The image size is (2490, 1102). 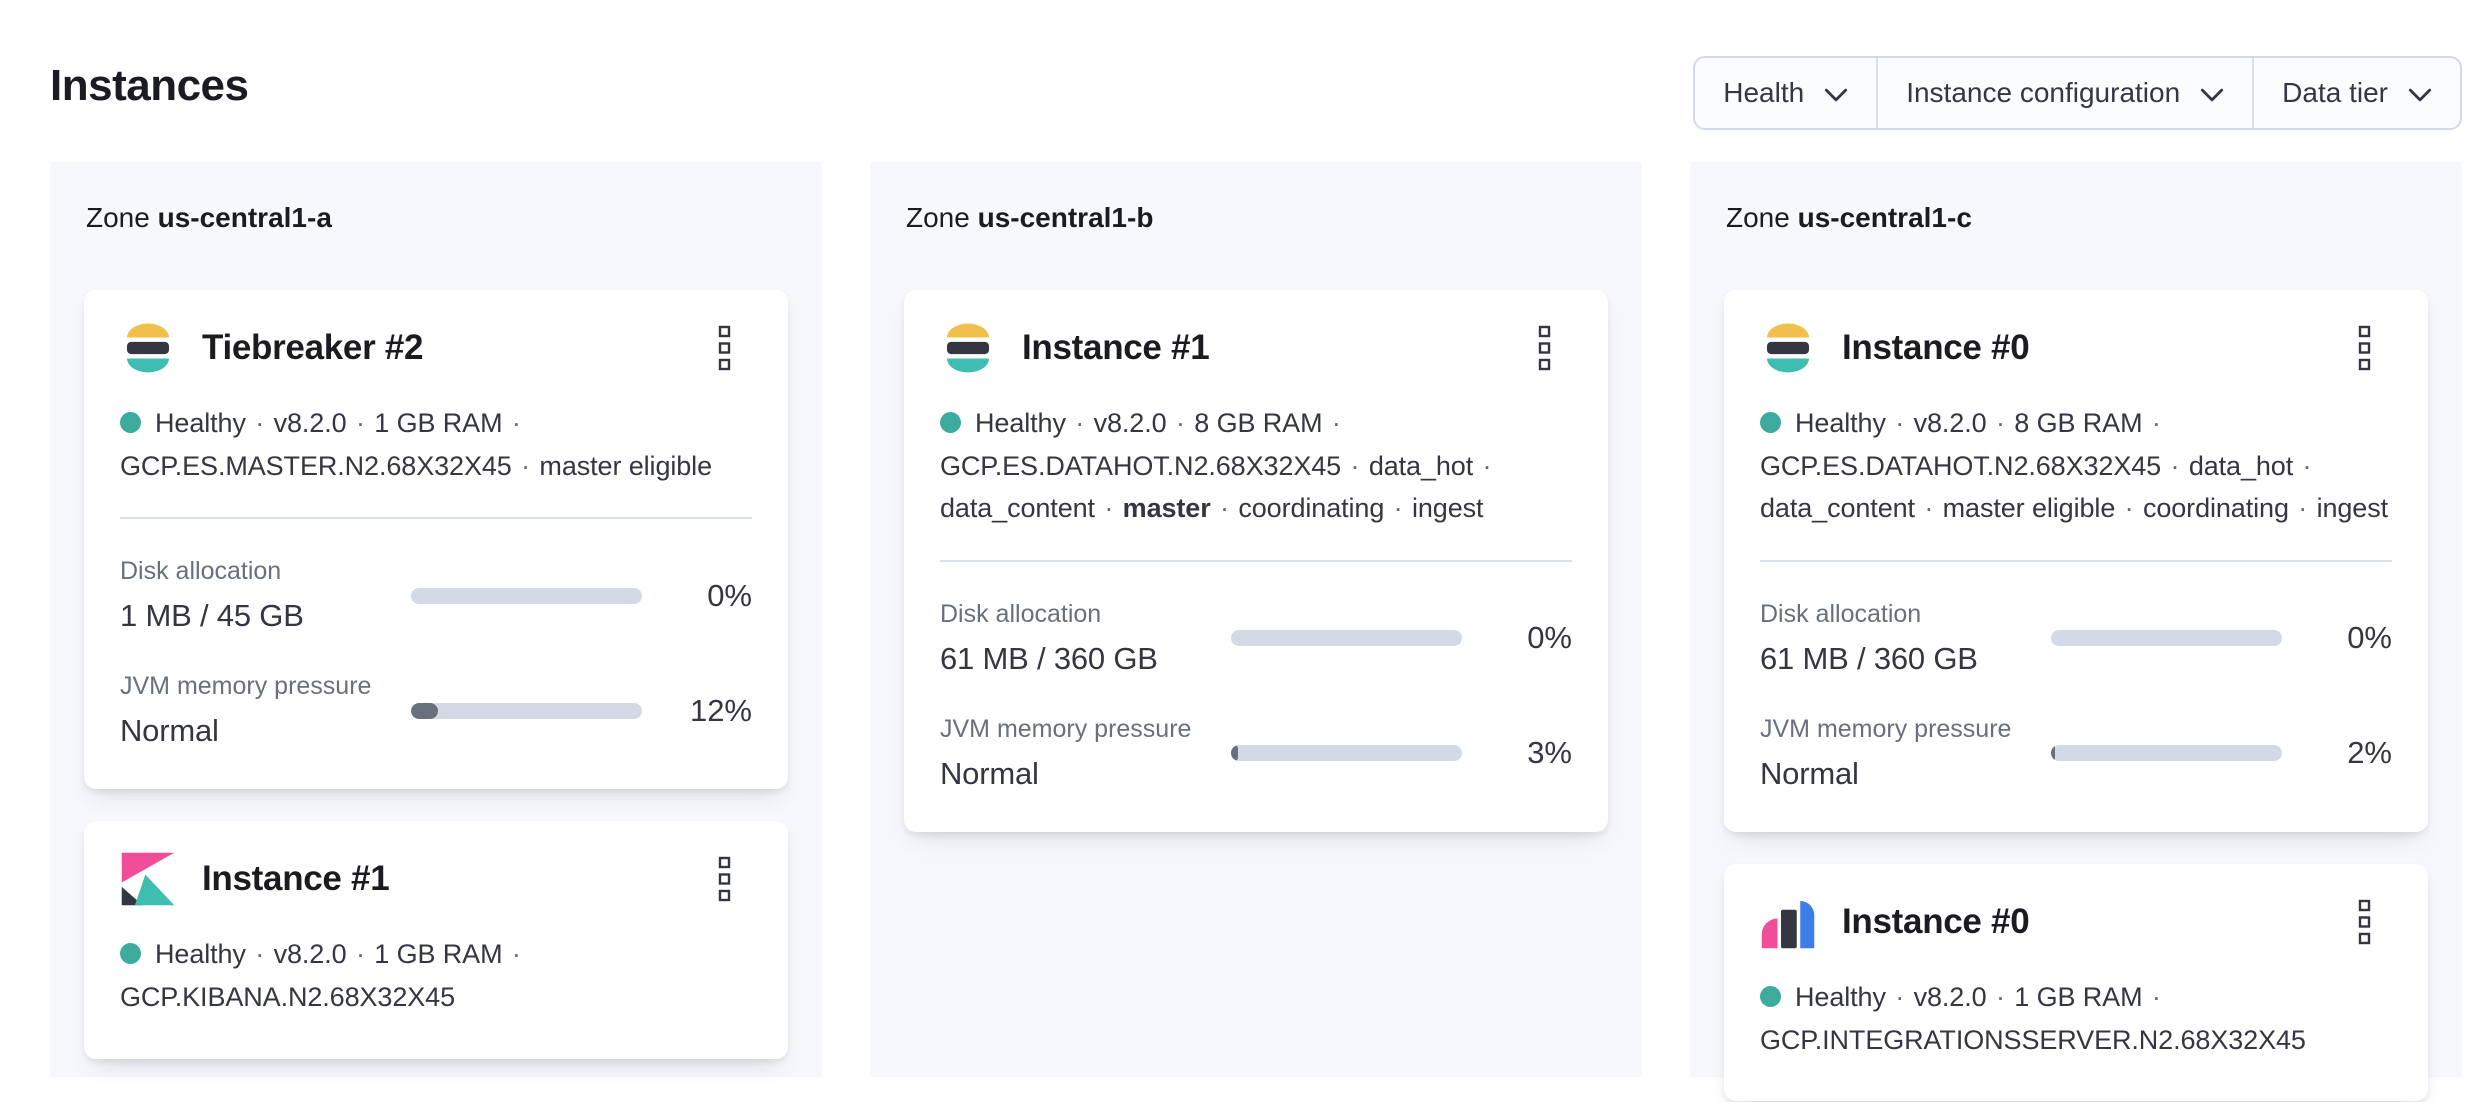 I want to click on boxes-vertical-icon, so click(x=2364, y=922).